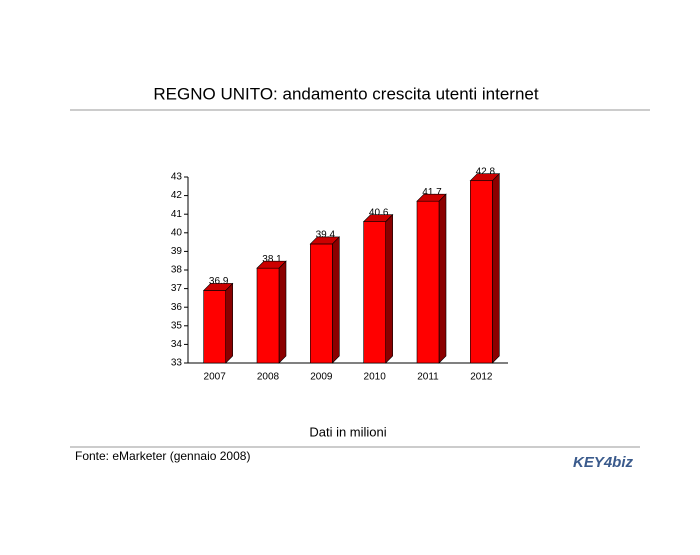 This screenshot has width=700, height=555. What do you see at coordinates (375, 377) in the screenshot?
I see `x-tick-label: 2010` at bounding box center [375, 377].